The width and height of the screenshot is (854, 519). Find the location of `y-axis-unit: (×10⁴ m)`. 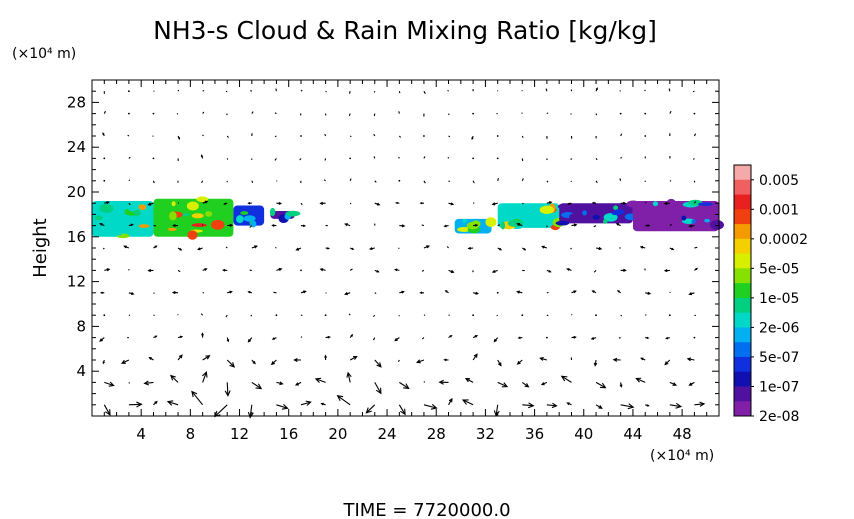

y-axis-unit: (×10⁴ m) is located at coordinates (44, 54).